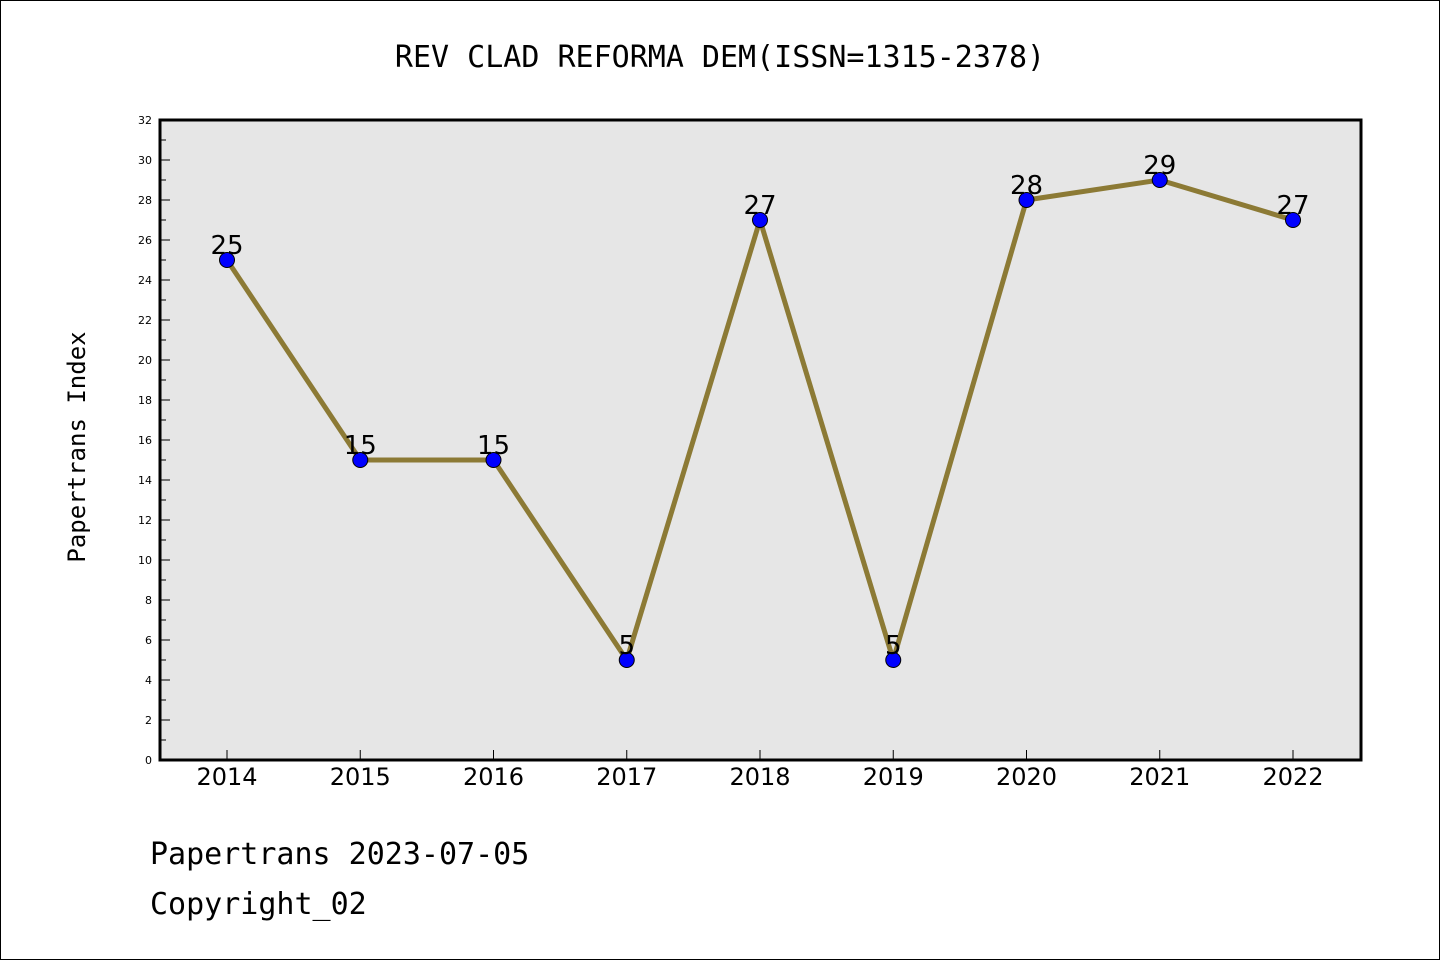 The height and width of the screenshot is (960, 1440). What do you see at coordinates (148, 680) in the screenshot?
I see `y-tick-label: 4` at bounding box center [148, 680].